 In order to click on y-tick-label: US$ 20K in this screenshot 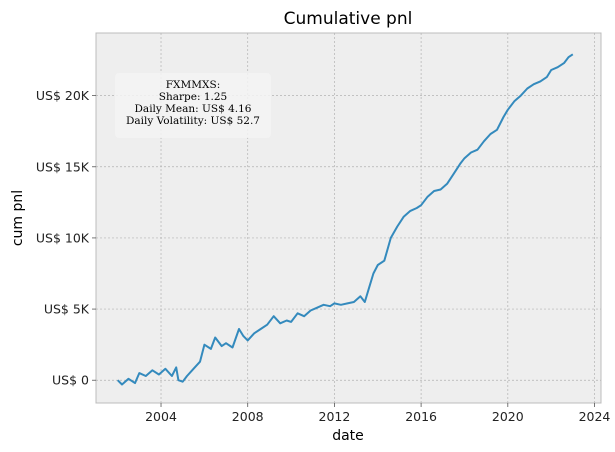, I will do `click(63, 95)`.